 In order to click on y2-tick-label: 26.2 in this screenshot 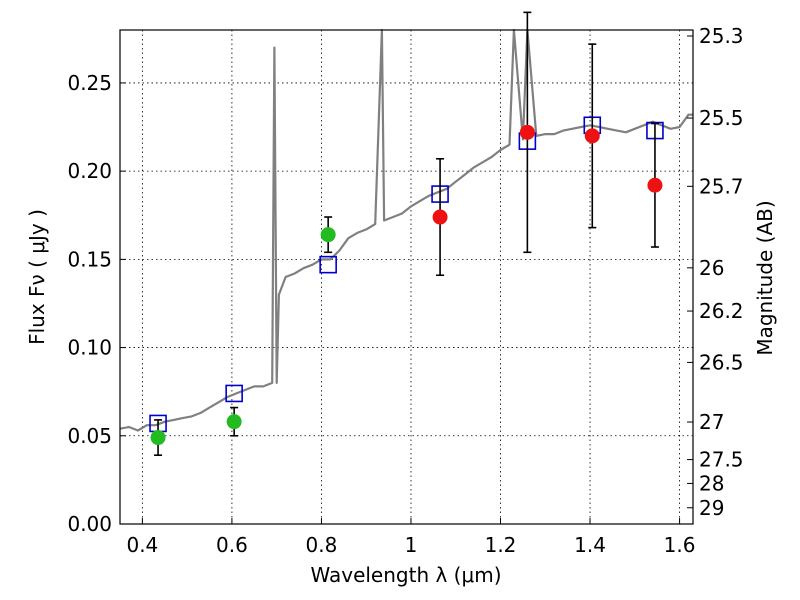, I will do `click(721, 311)`.